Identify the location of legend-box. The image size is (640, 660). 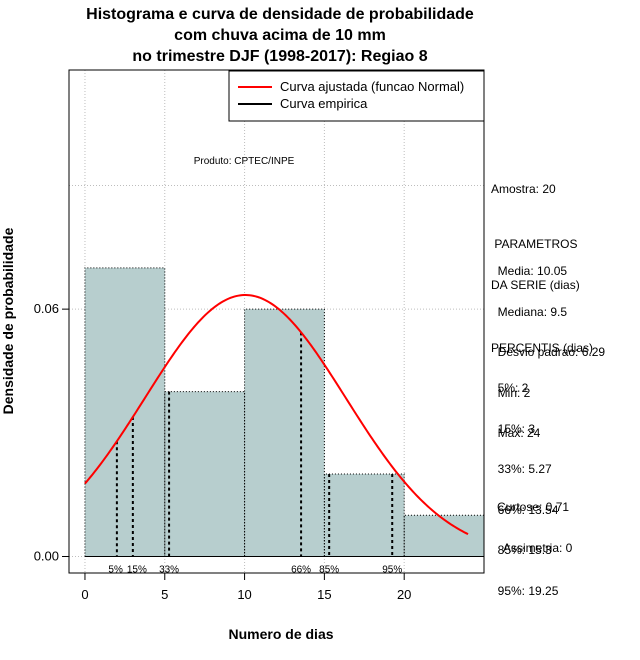
(356, 96).